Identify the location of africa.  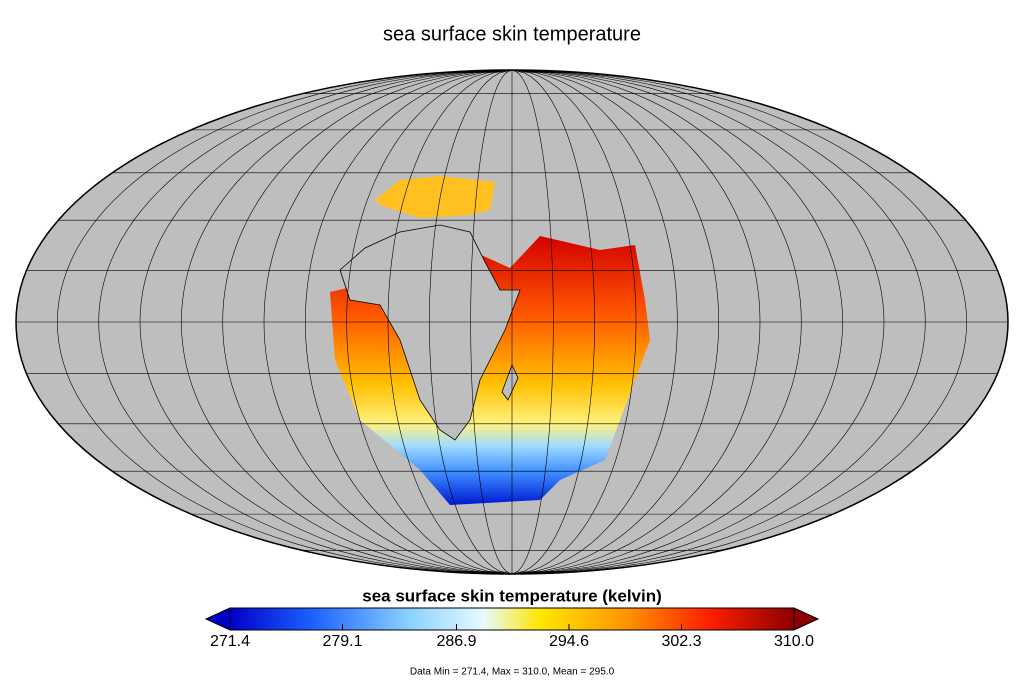
(430, 332).